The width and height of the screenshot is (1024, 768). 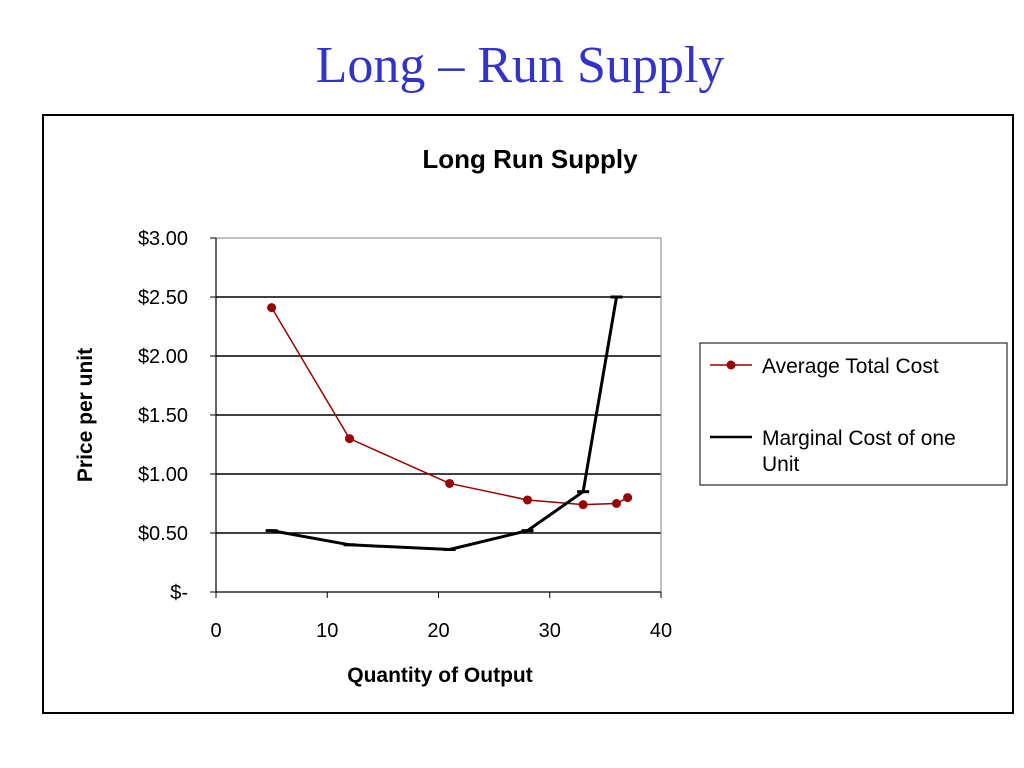 I want to click on y-tick-label: $1.50, so click(x=163, y=416).